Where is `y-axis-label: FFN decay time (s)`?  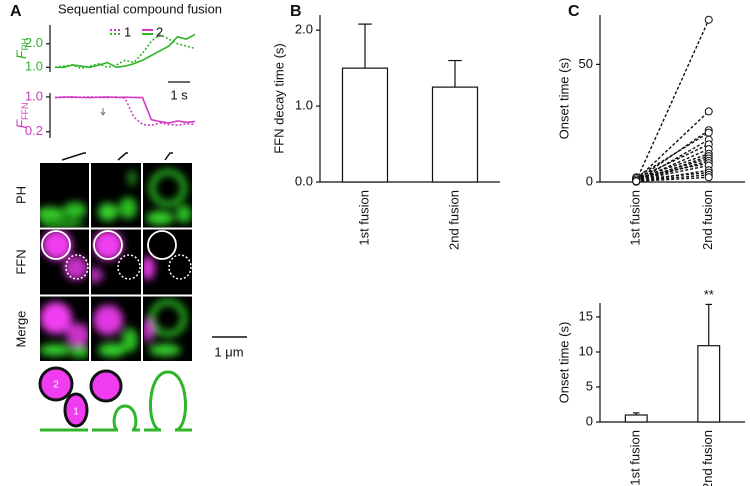 y-axis-label: FFN decay time (s) is located at coordinates (278, 98).